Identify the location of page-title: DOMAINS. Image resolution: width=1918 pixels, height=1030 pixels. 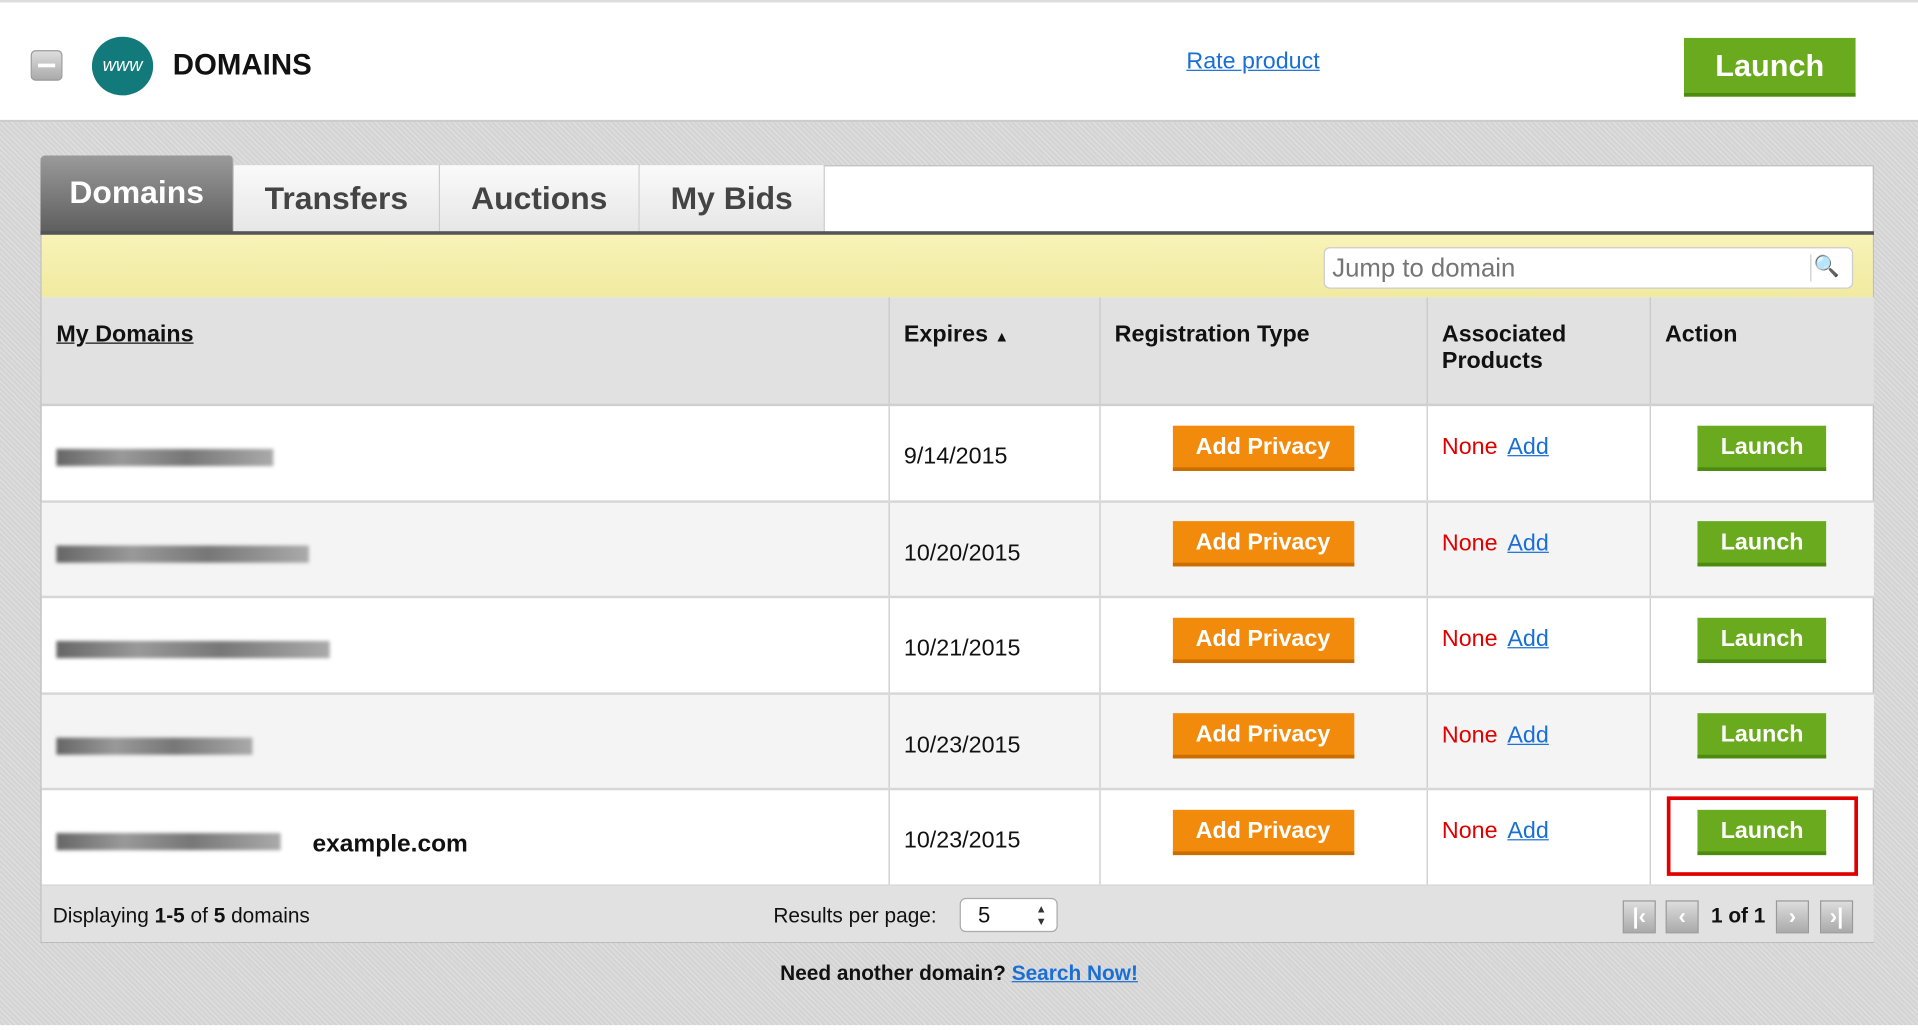
(242, 65).